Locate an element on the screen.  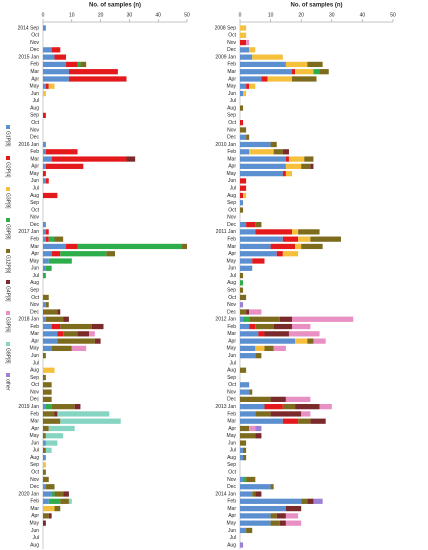
x-tick-label: 20 is located at coordinates (101, 15).